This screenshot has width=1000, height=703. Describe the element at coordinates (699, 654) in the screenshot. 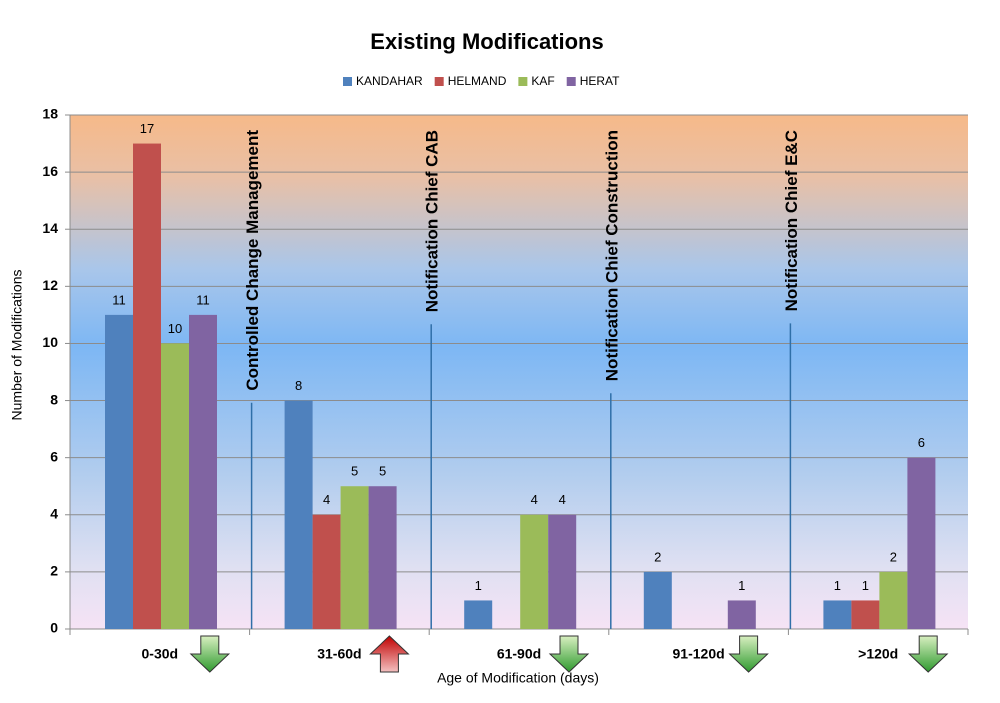

I see `x-tick-label: 91-120d` at that location.